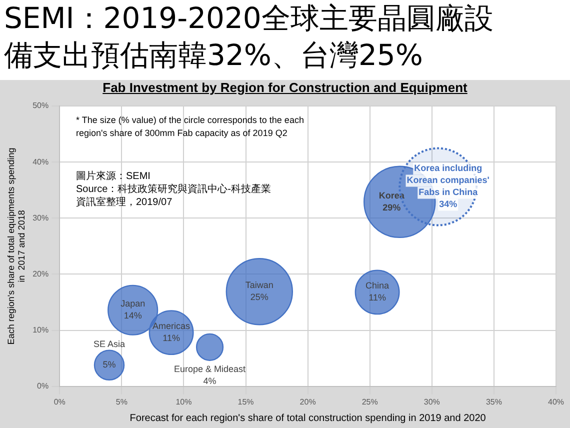 This screenshot has width=570, height=428. I want to click on y-axis-title: Each region's share of total equipments spending in 2017 and 2018, so click(16, 246).